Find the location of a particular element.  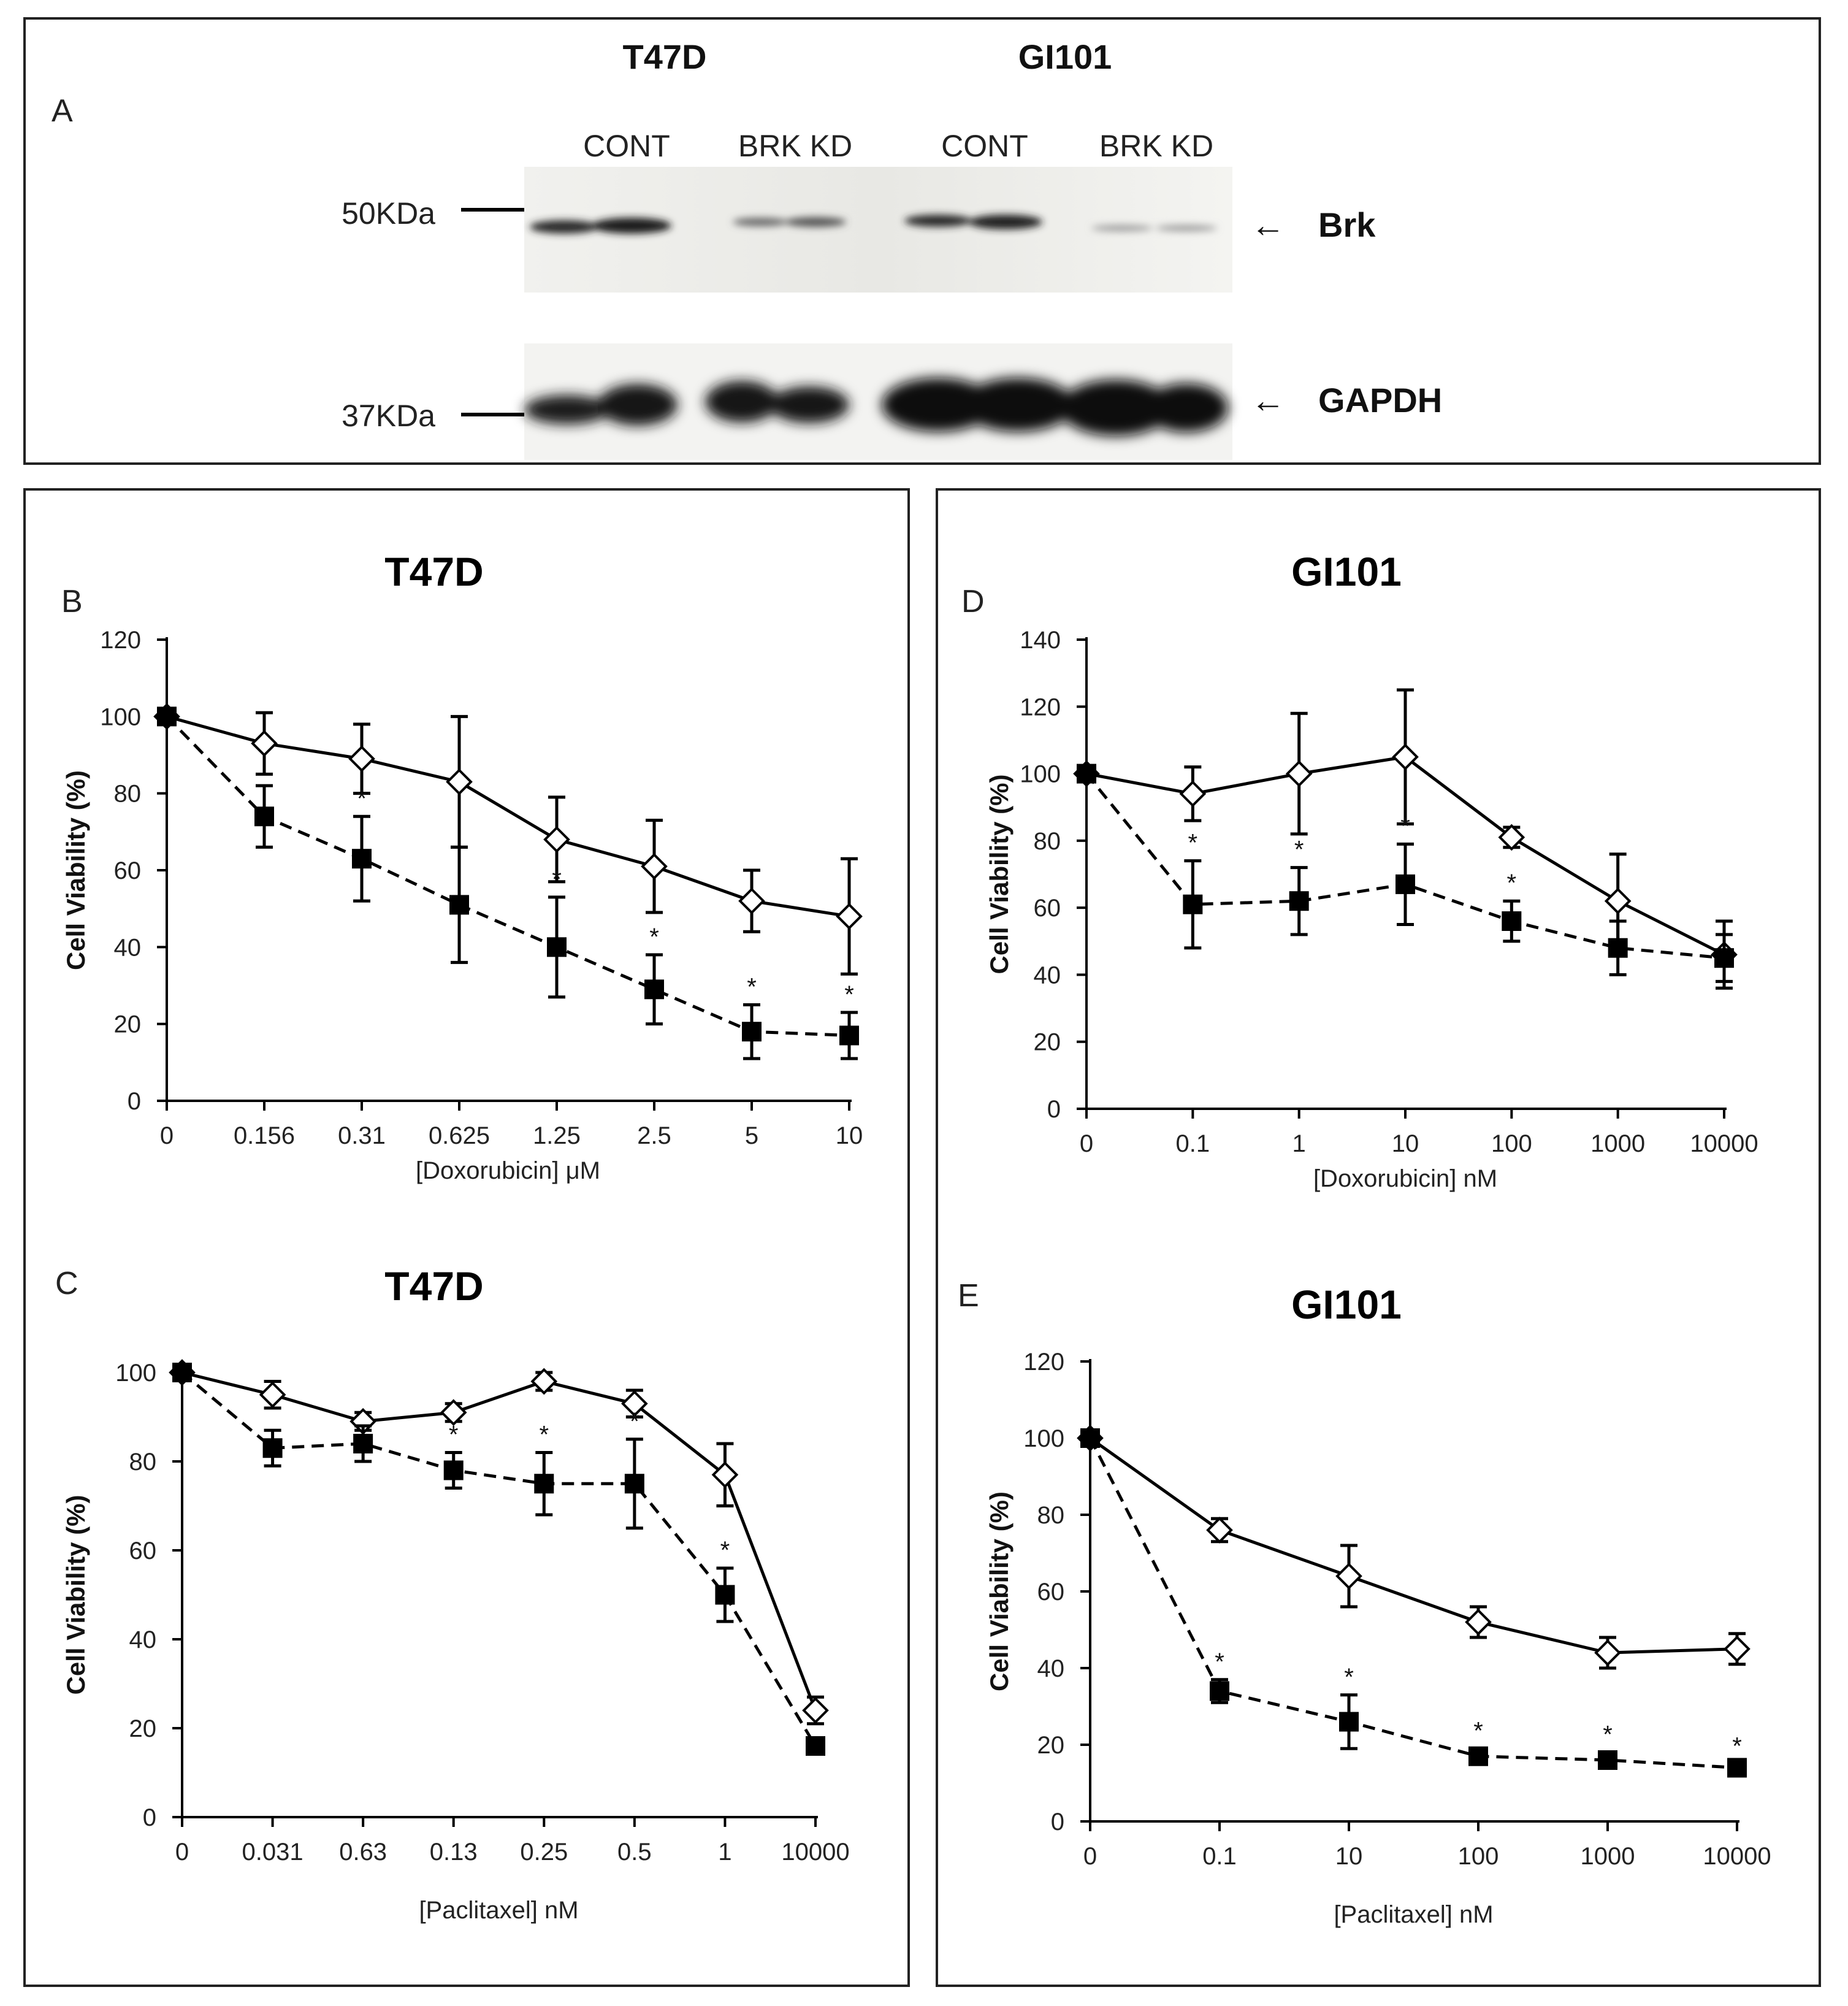

gapdh-bands is located at coordinates (876, 407).